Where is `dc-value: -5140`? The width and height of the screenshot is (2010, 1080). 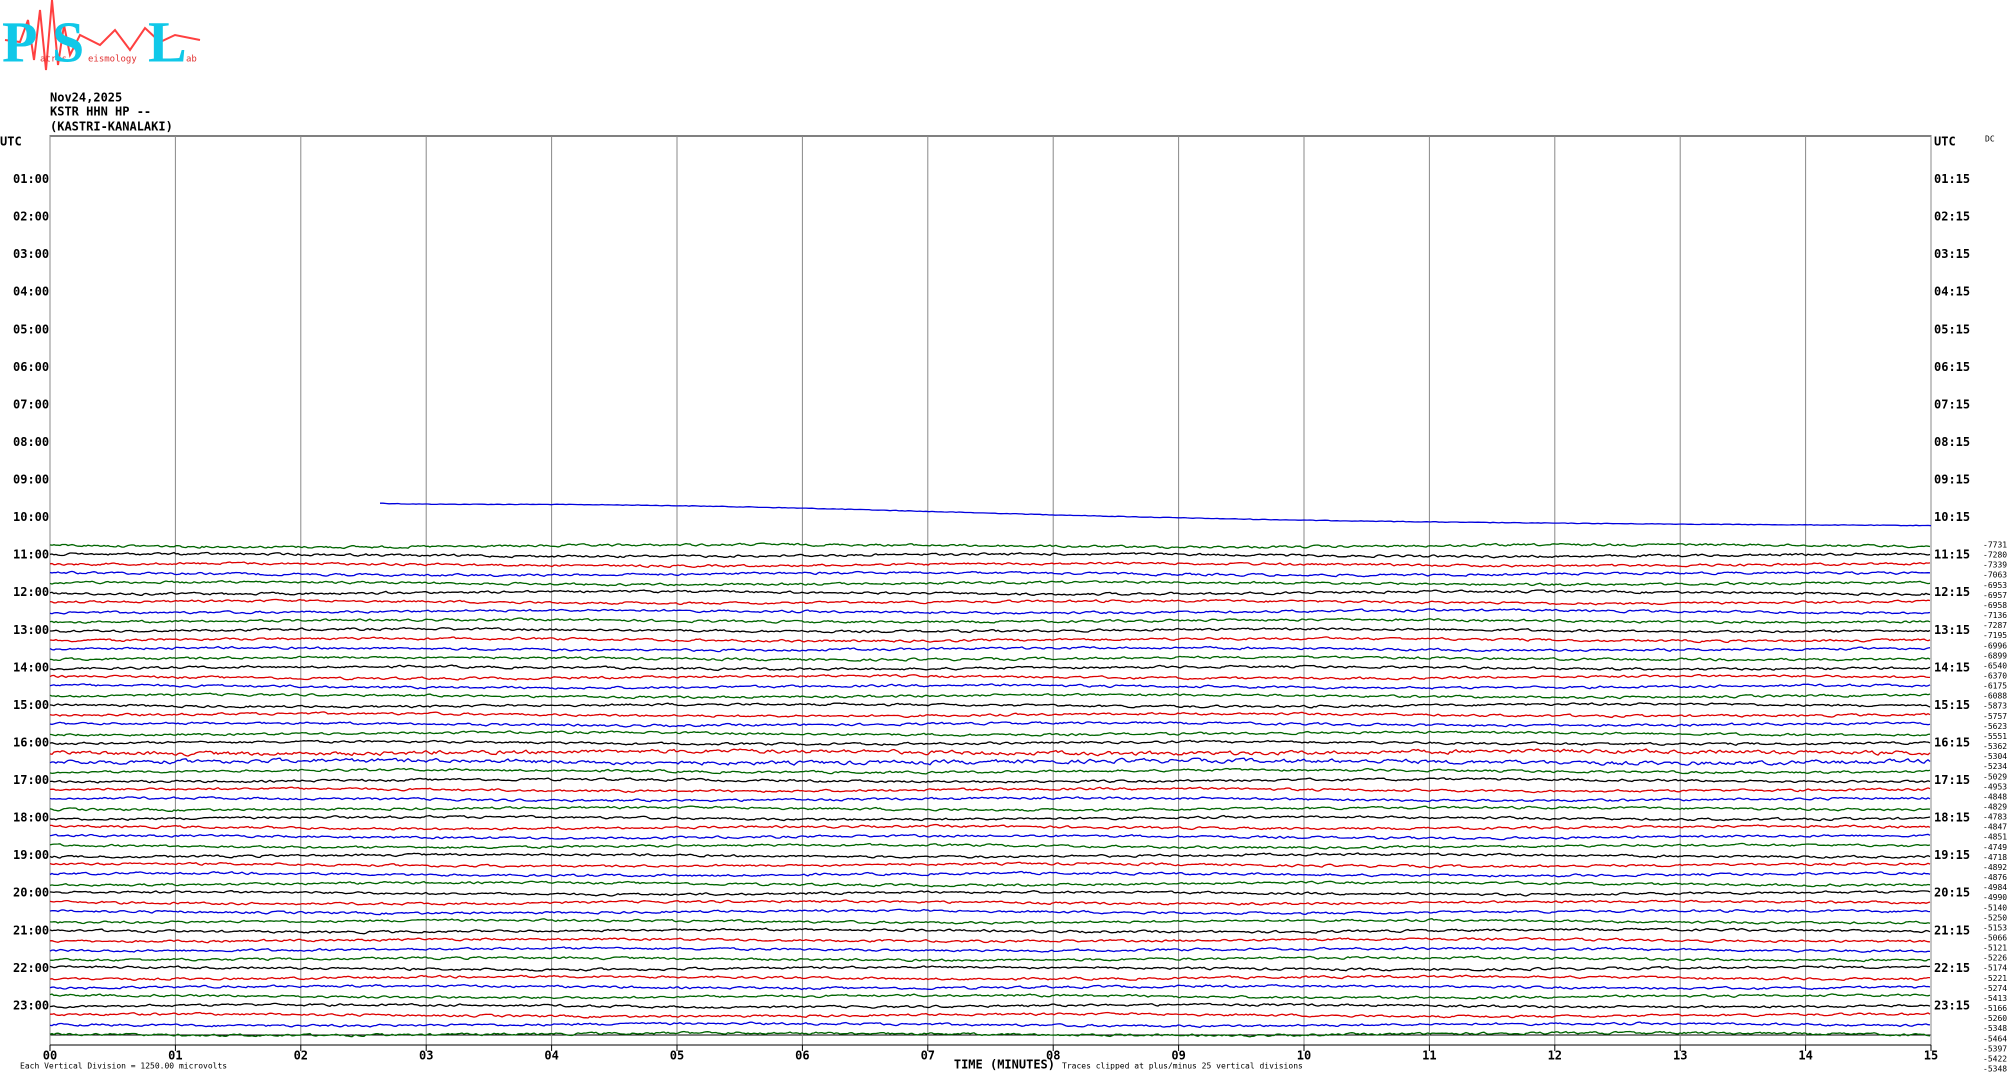
dc-value: -5140 is located at coordinates (1995, 907).